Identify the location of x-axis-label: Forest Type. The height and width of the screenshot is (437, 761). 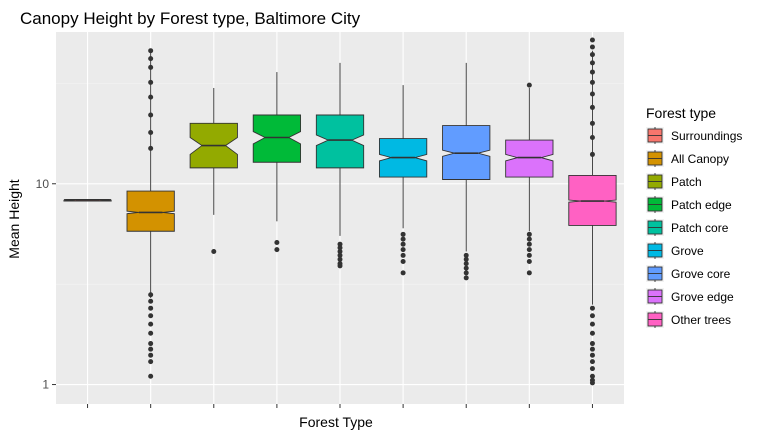
(336, 422).